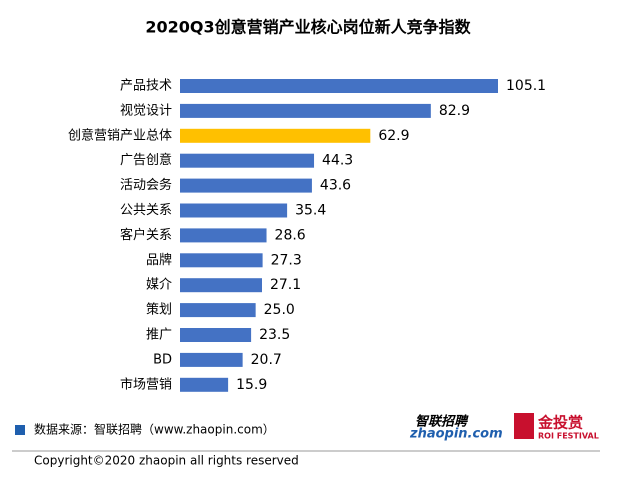 The width and height of the screenshot is (617, 483). I want to click on value-label: 28.6, so click(290, 235).